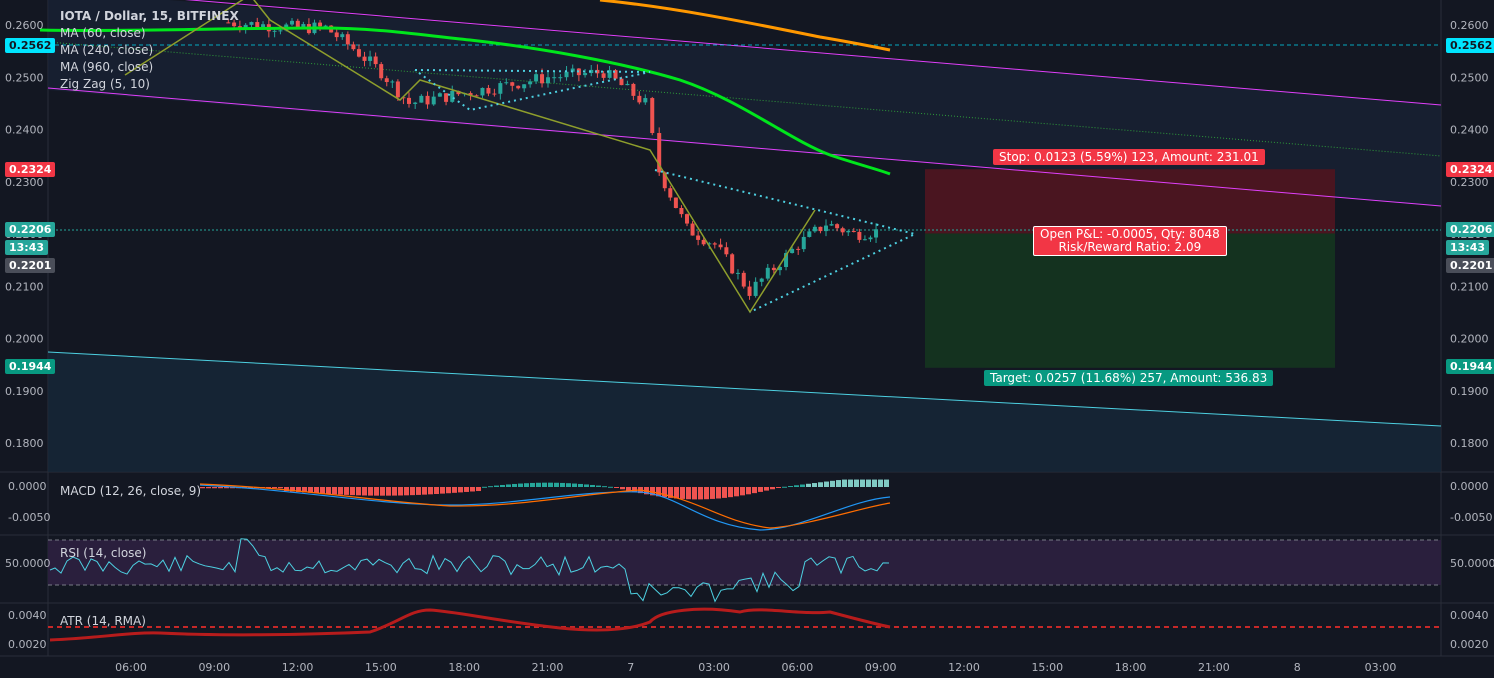 Image resolution: width=1494 pixels, height=678 pixels. What do you see at coordinates (1469, 182) in the screenshot?
I see `price-tick-right: 0.2300` at bounding box center [1469, 182].